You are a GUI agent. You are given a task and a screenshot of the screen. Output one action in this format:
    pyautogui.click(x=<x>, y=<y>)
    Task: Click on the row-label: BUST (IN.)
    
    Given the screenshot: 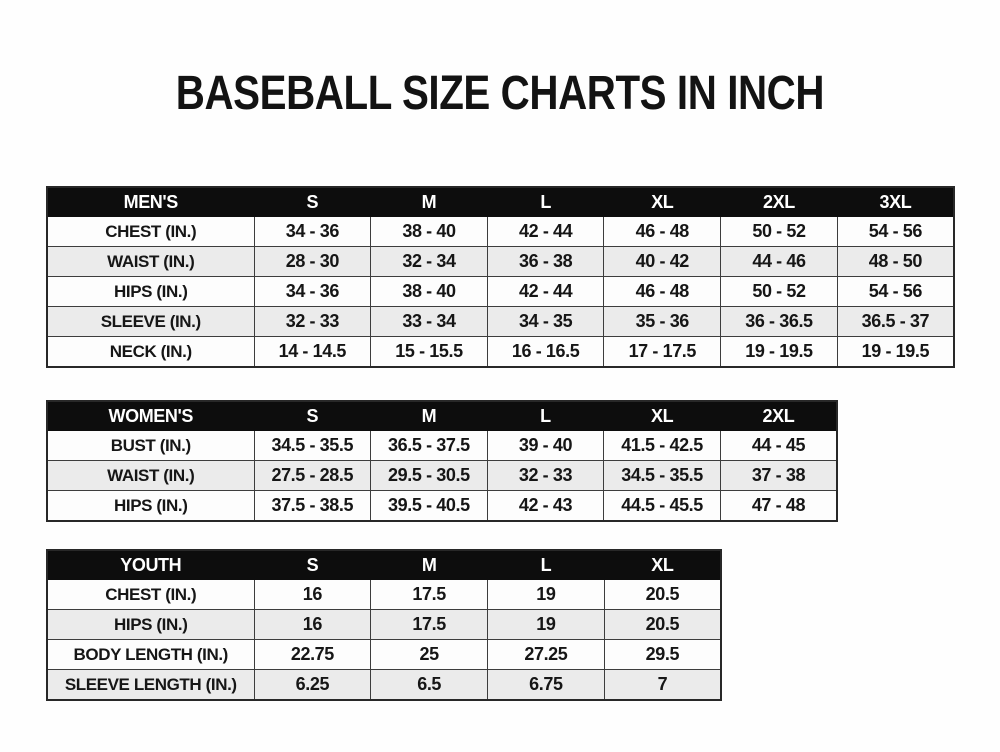 What is the action you would take?
    pyautogui.click(x=150, y=445)
    